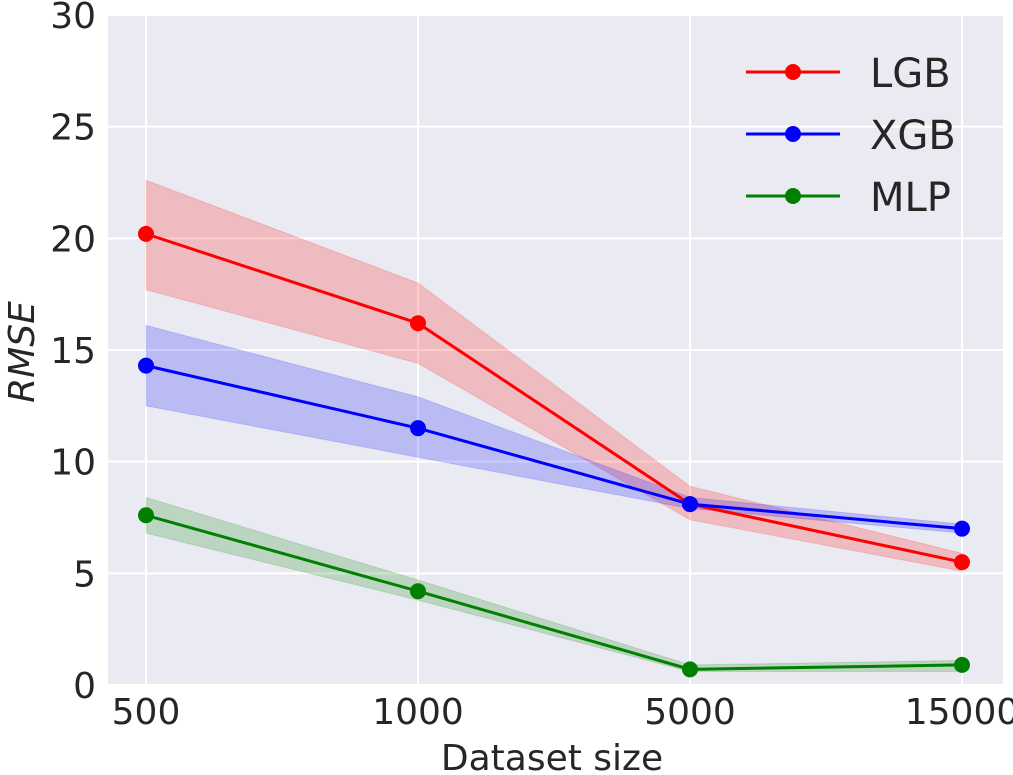  What do you see at coordinates (793, 196) in the screenshot?
I see `mlp-legend-marker` at bounding box center [793, 196].